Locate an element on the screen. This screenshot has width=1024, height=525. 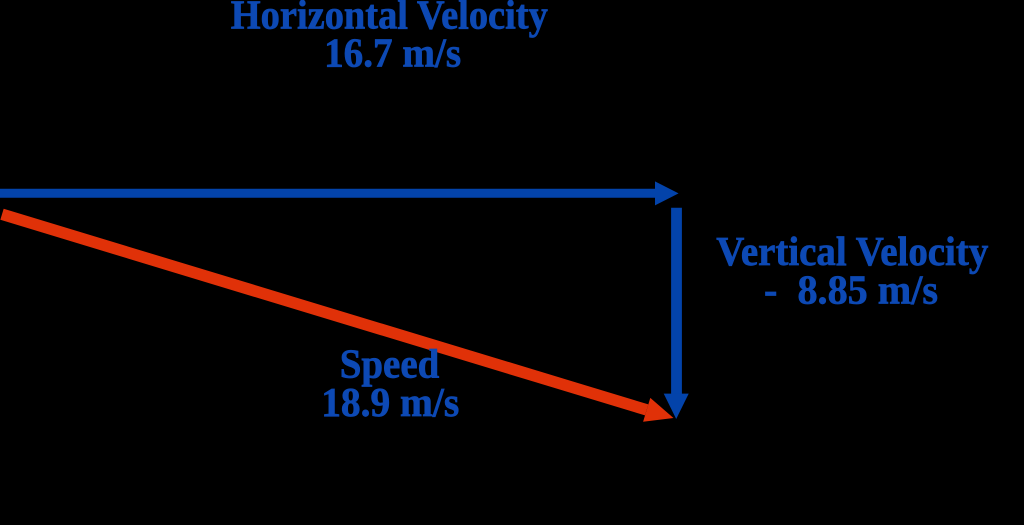
svg-text: 16.7 m/s is located at coordinates (392, 53).